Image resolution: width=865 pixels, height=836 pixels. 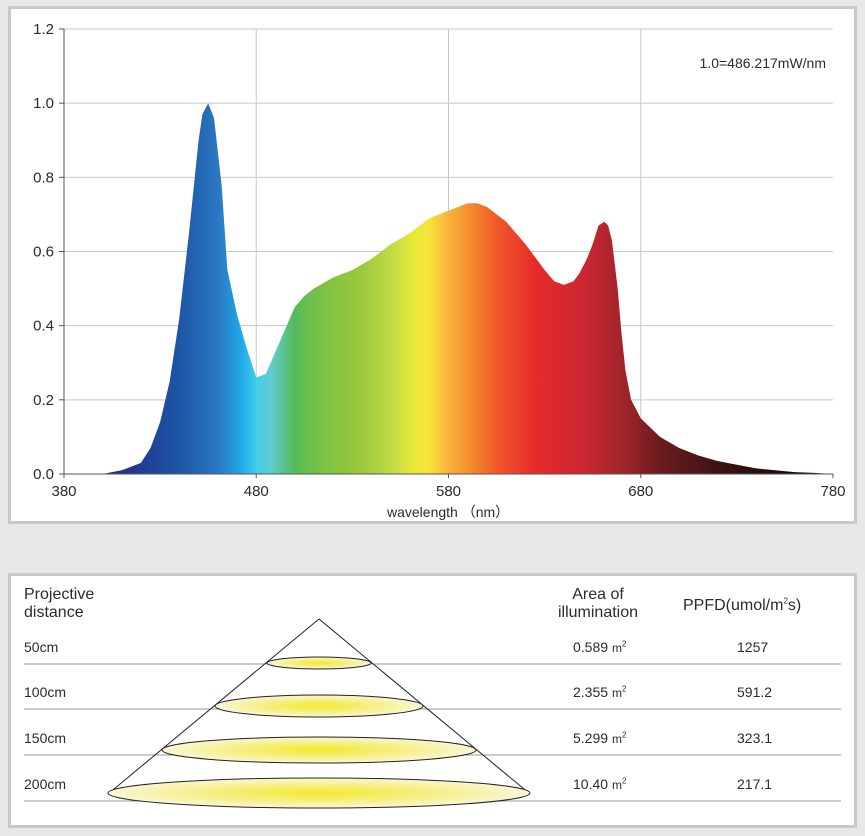 I want to click on y-tick-label: 1.2, so click(x=43, y=29).